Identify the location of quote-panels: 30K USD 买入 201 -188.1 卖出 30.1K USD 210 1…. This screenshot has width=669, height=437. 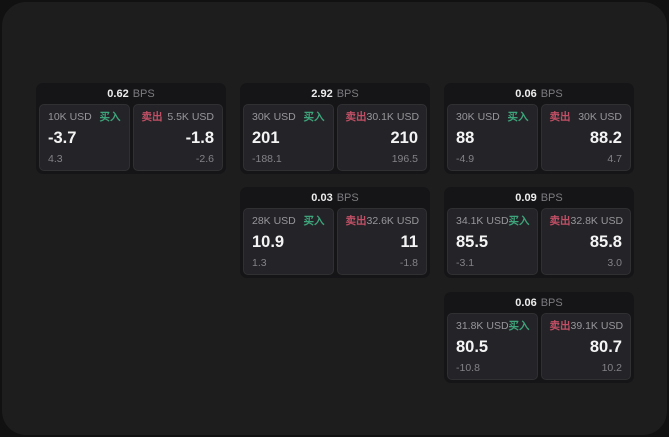
(335, 137).